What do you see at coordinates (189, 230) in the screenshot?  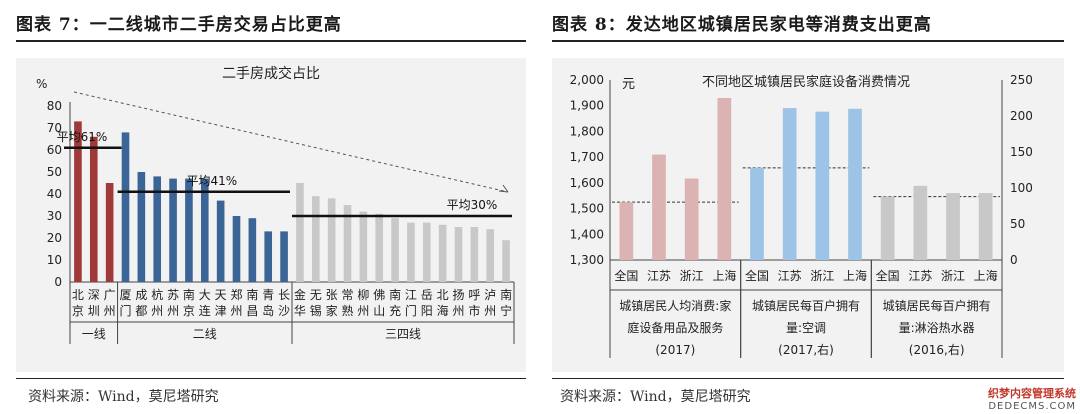 I see `bar-南京` at bounding box center [189, 230].